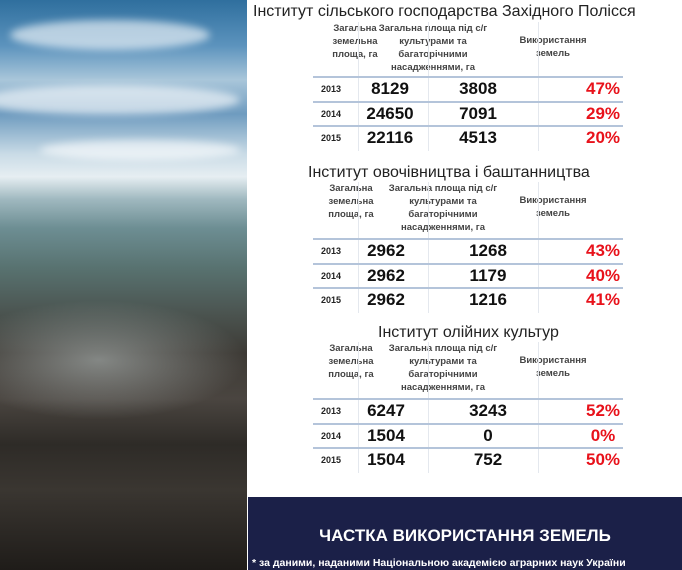 This screenshot has height=570, width=682. What do you see at coordinates (603, 459) in the screenshot?
I see `usage-percent: 50%` at bounding box center [603, 459].